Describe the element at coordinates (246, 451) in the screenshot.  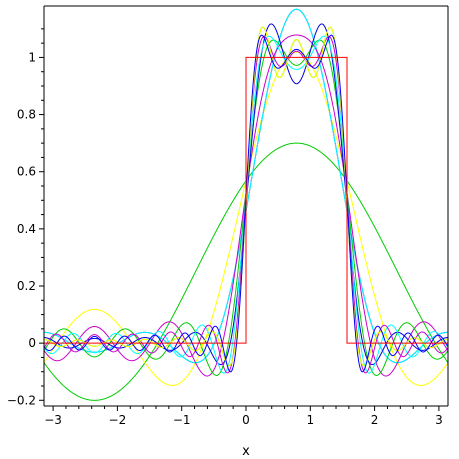
I see `x-axis-label: x` at that location.